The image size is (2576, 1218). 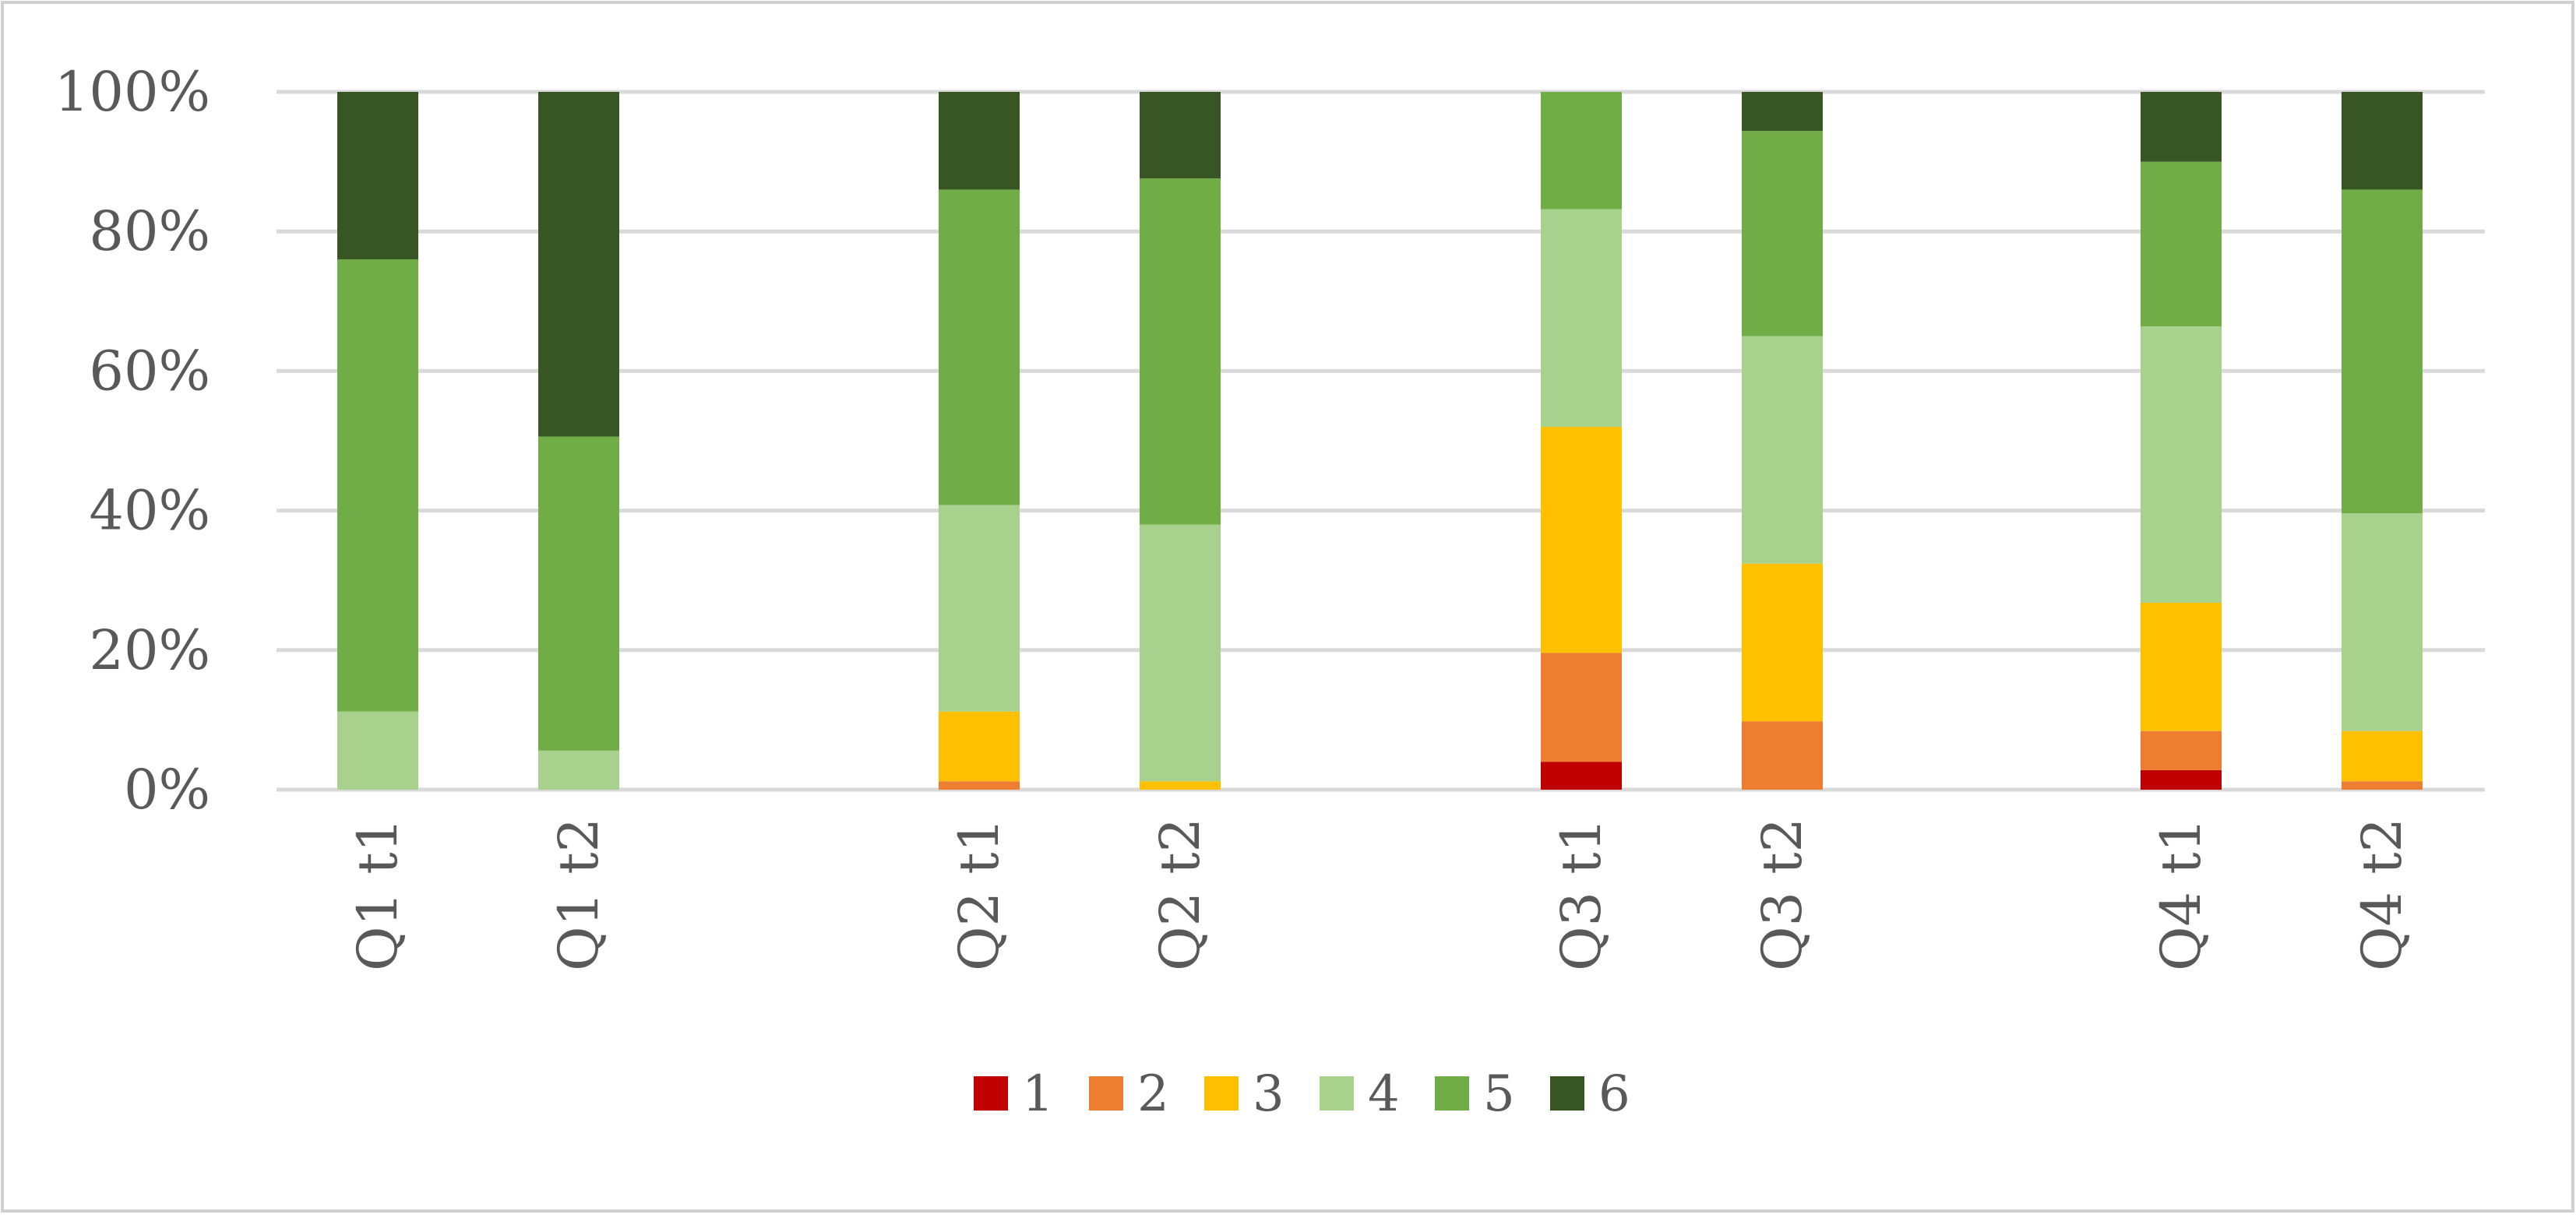 What do you see at coordinates (1302, 1094) in the screenshot?
I see `legend: 1 2 3 4 5 6` at bounding box center [1302, 1094].